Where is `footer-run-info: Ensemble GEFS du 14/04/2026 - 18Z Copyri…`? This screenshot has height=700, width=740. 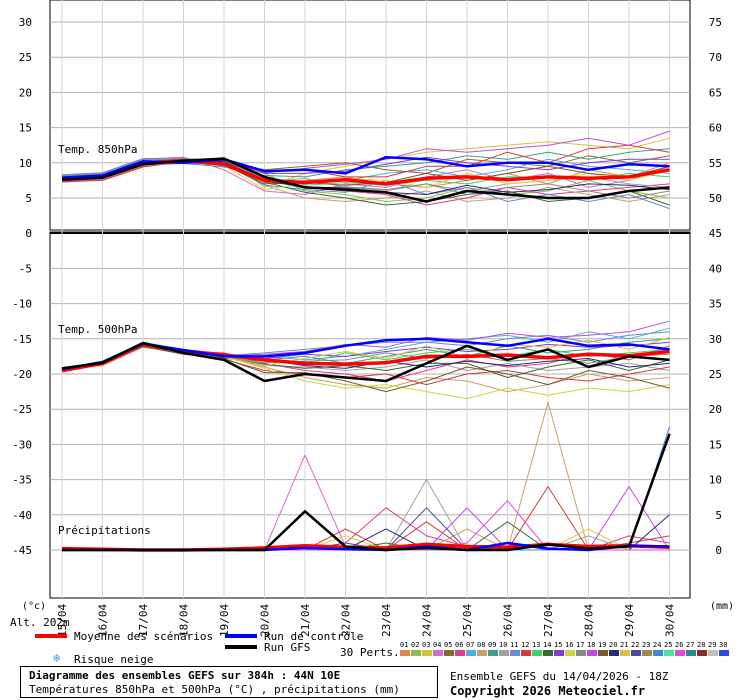
footer-run-info: Ensemble GEFS du 14/04/2026 - 18Z Copyri… is located at coordinates (559, 684).